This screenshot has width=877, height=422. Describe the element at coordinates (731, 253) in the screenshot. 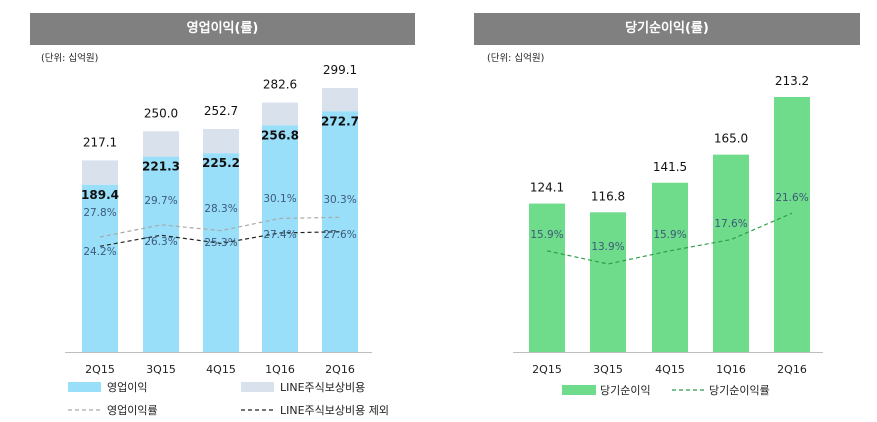

I see `bar-net-income-1Q16` at that location.